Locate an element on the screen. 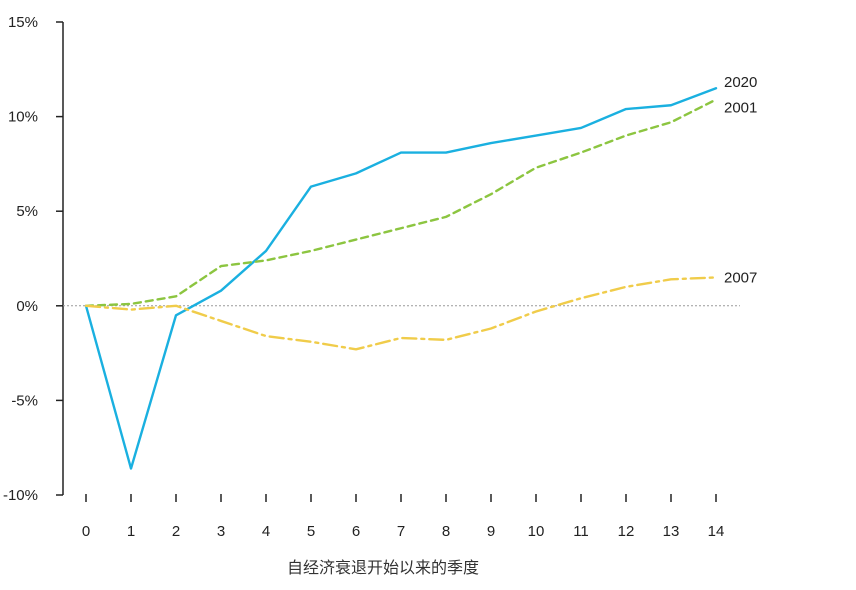  y-tick-label: 10% is located at coordinates (23, 117).